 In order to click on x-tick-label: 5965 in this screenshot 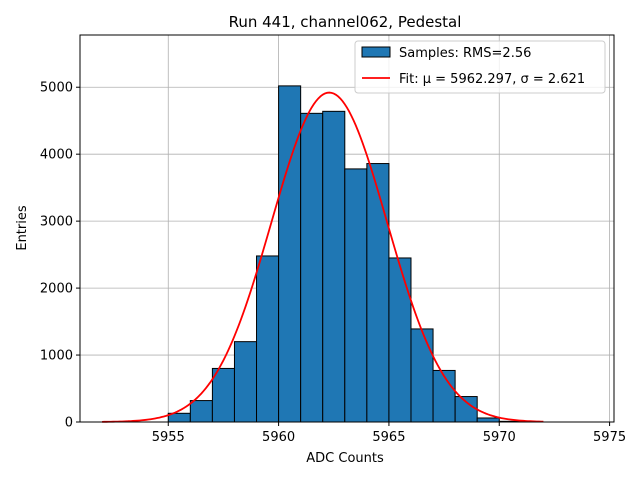, I will do `click(388, 437)`.